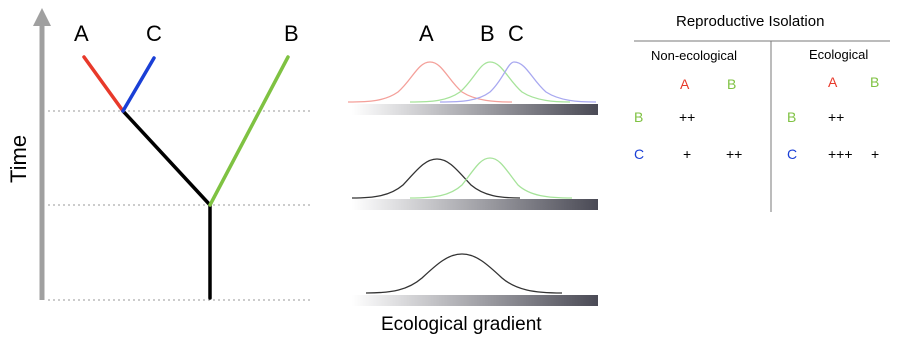 The image size is (898, 340). I want to click on tree-branch-b, so click(249, 131).